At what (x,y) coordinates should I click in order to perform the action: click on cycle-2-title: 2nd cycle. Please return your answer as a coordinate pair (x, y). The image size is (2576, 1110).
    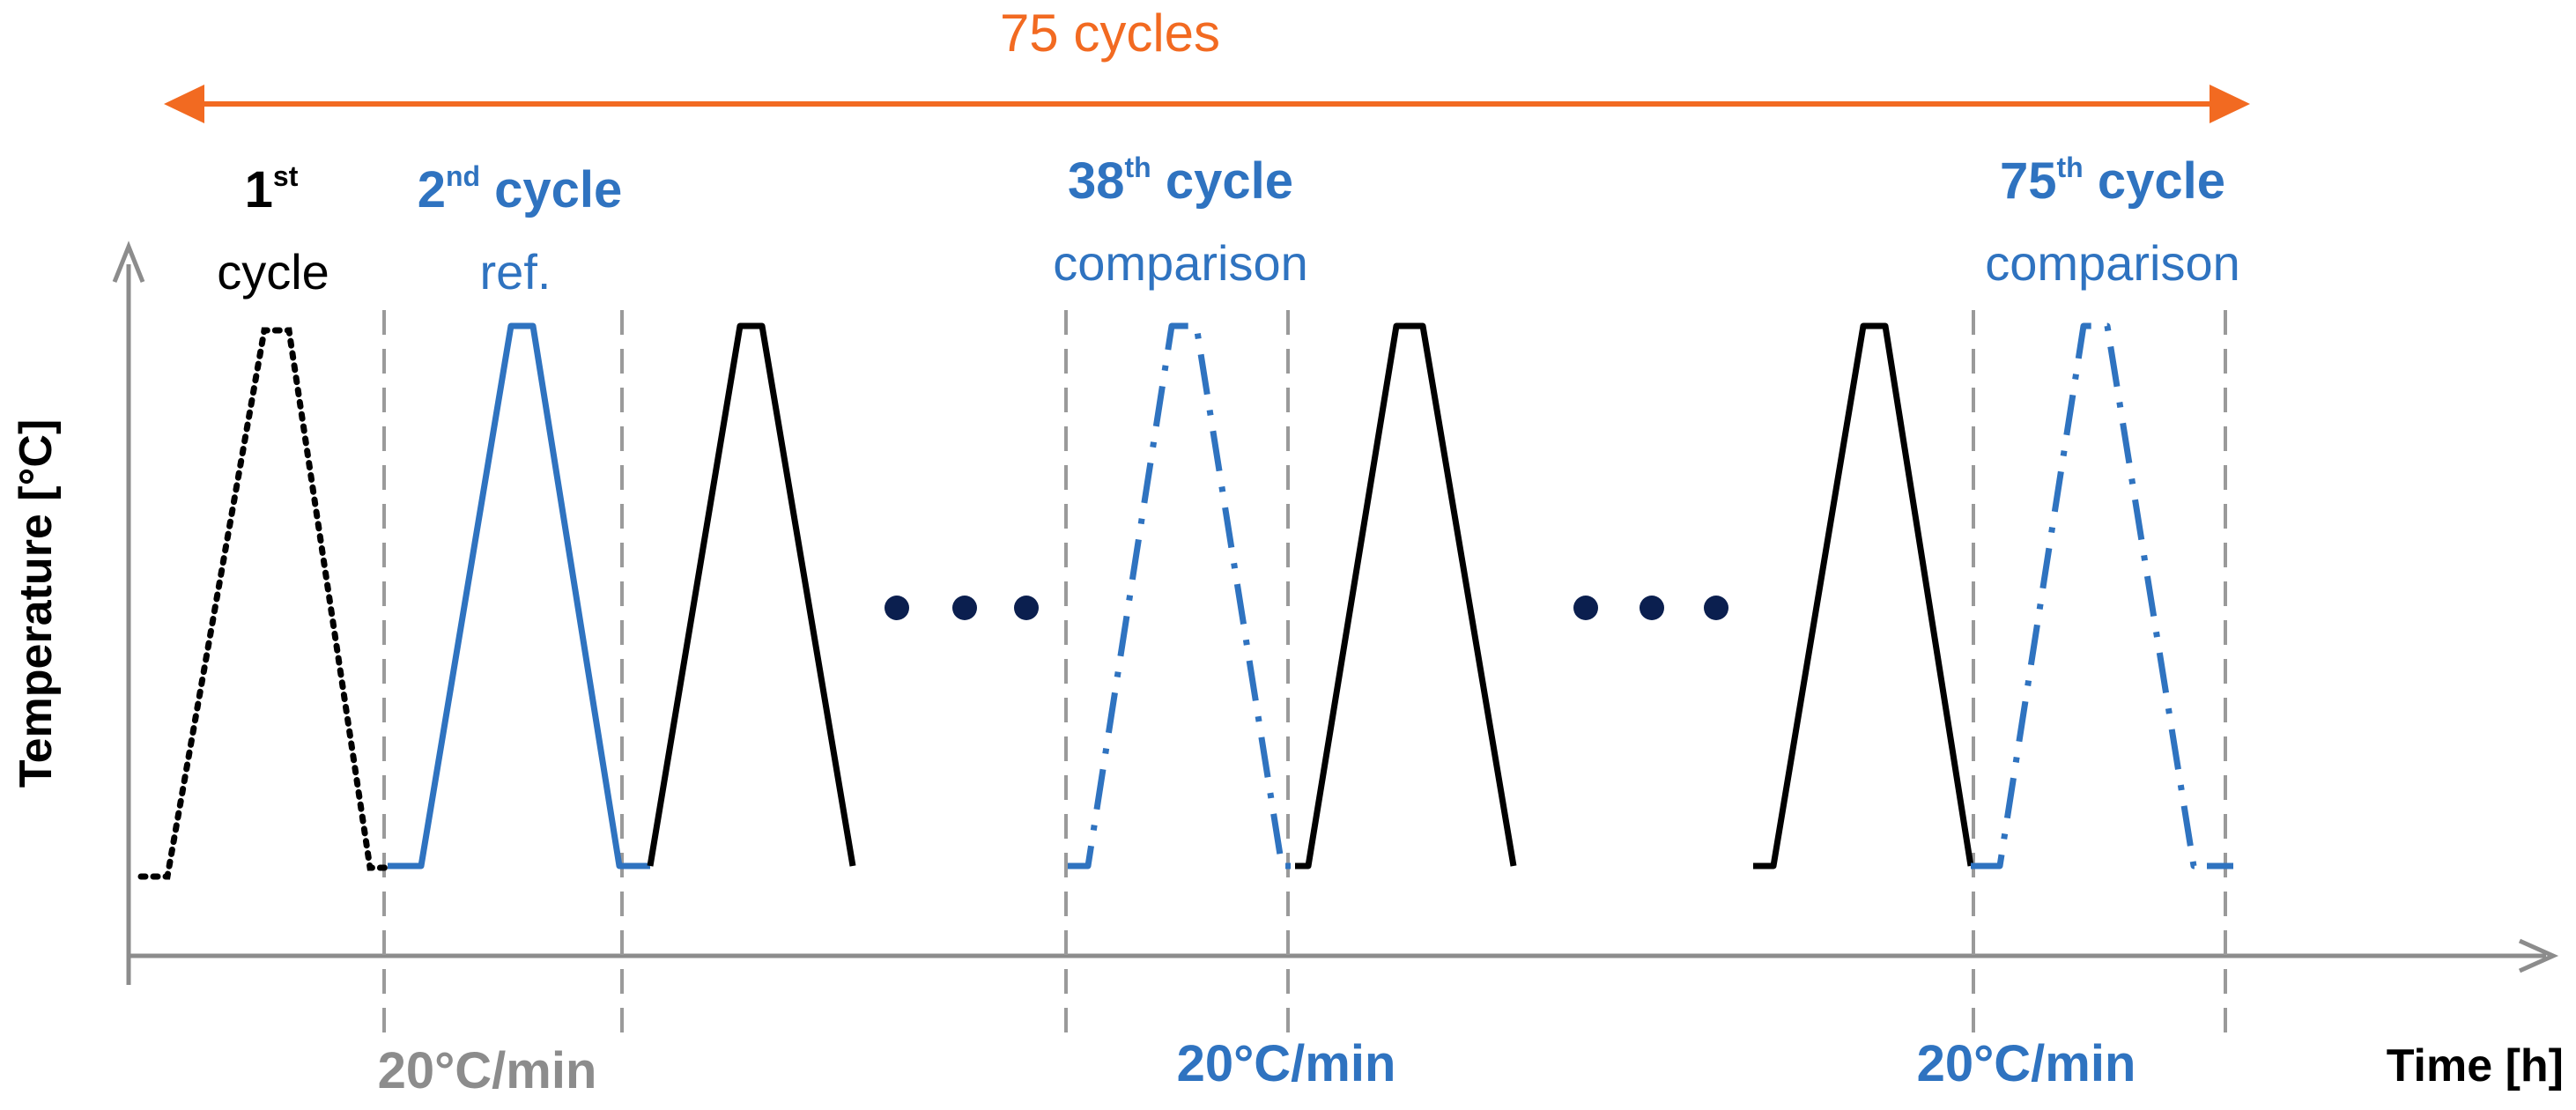
    Looking at the image, I should click on (521, 189).